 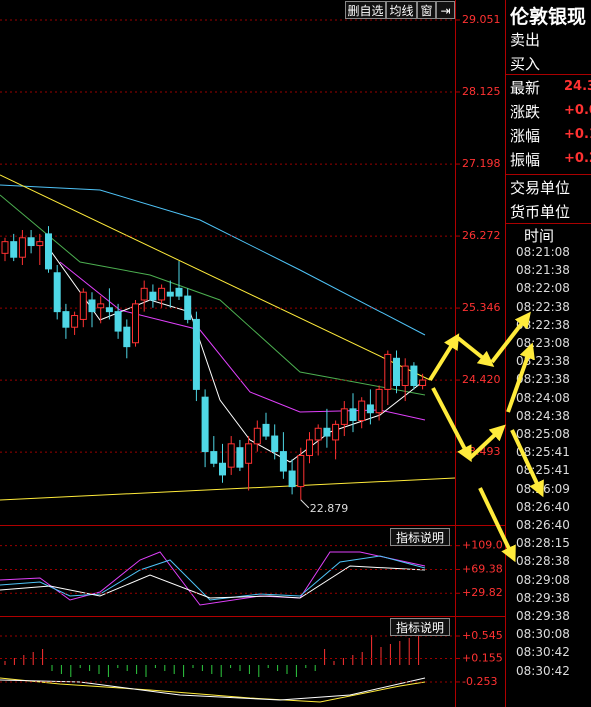 I want to click on low-annotation: 22.879, so click(x=329, y=508).